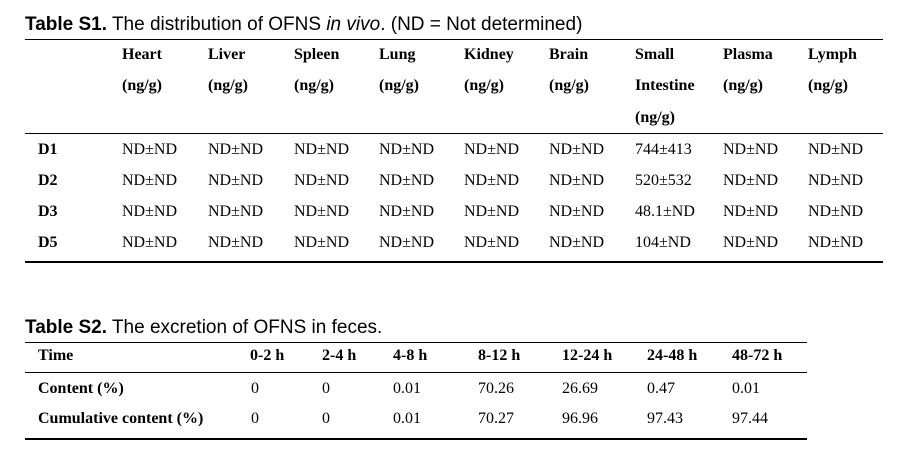  Describe the element at coordinates (142, 85) in the screenshot. I see `header-heart-unit: (ng/g)` at that location.